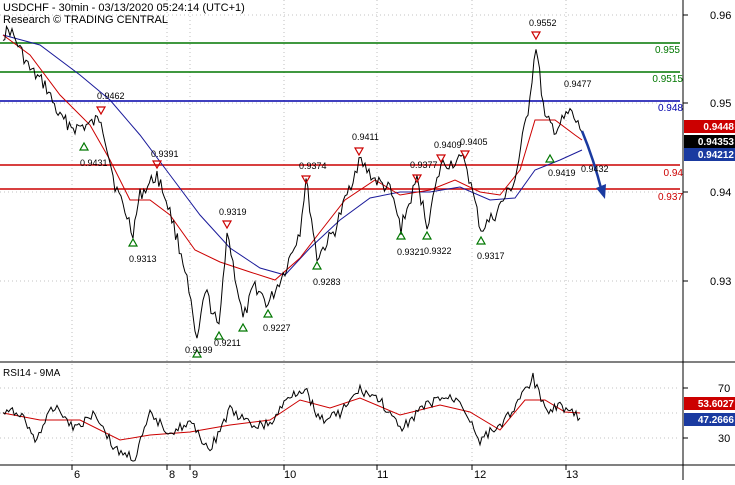 Image resolution: width=735 pixels, height=485 pixels. I want to click on rsi-box-value-label: 47.2666, so click(716, 420).